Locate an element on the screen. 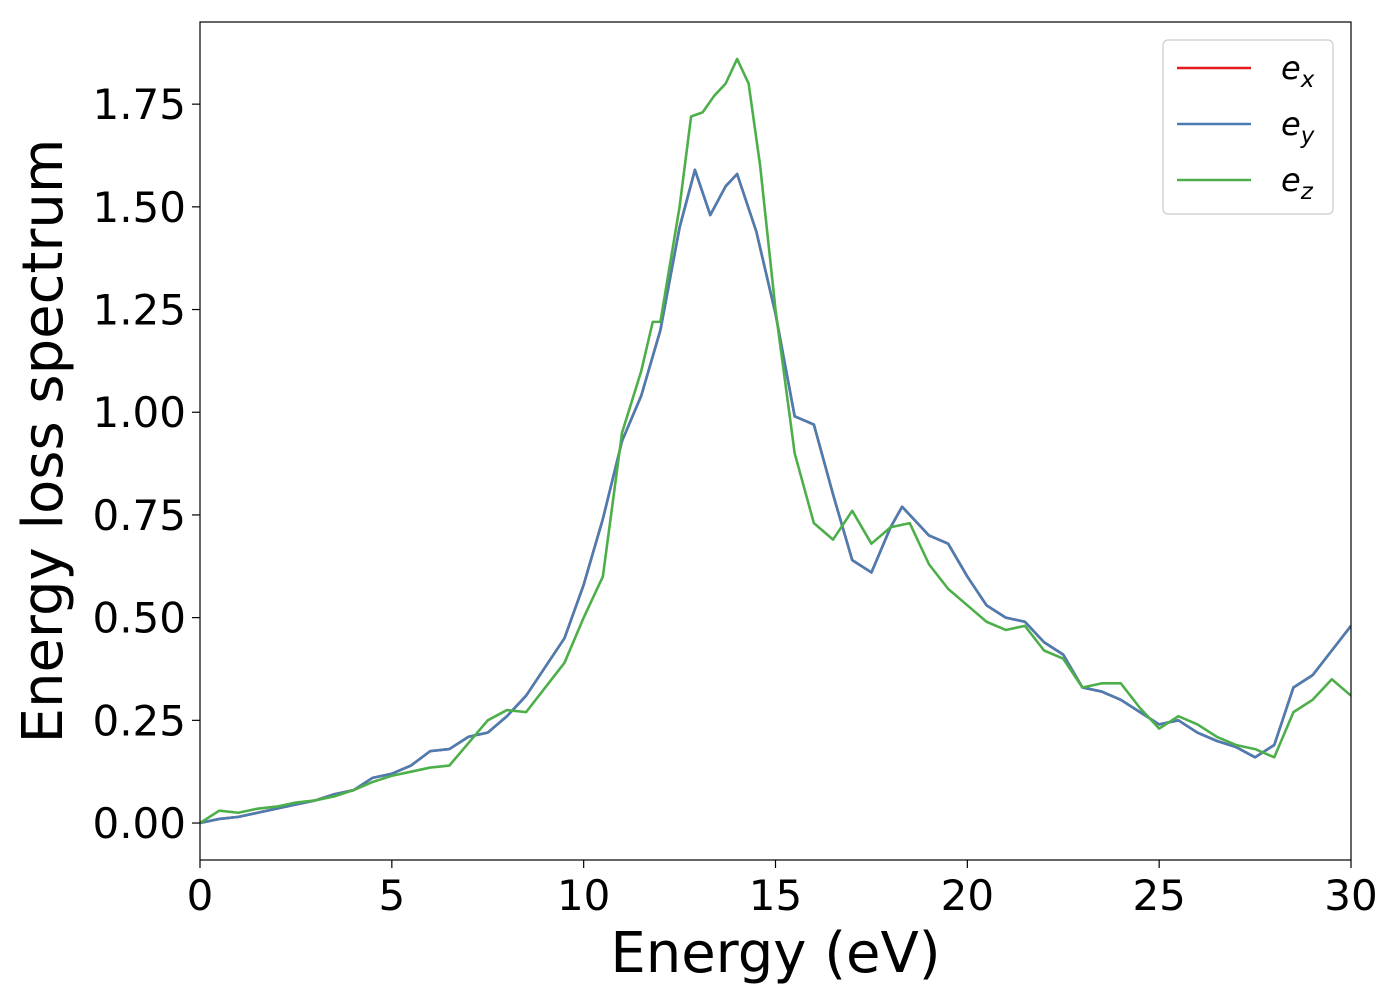 The width and height of the screenshot is (1400, 1000). x-axis: 0 5 10 15 20 25 30 is located at coordinates (782, 890).